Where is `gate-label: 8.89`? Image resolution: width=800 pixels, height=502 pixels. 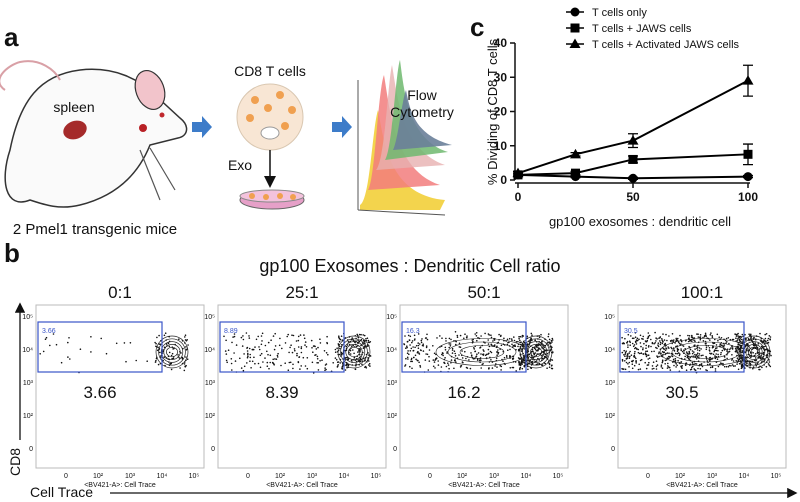
gate-label: 8.89 is located at coordinates (231, 331).